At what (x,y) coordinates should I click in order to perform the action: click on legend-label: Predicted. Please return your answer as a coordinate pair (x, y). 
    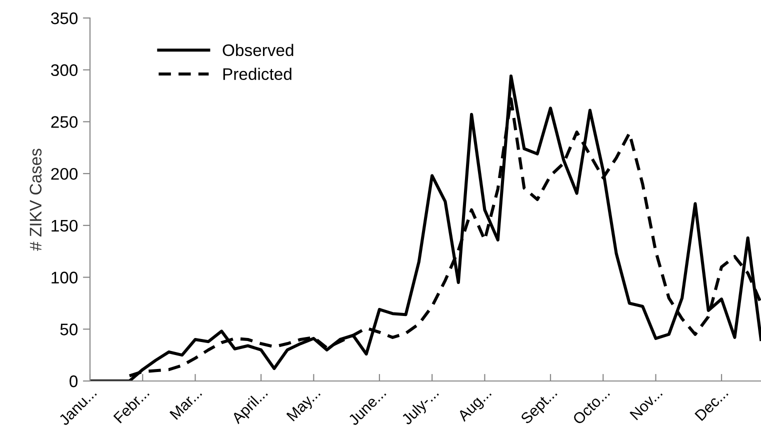
    Looking at the image, I should click on (257, 74).